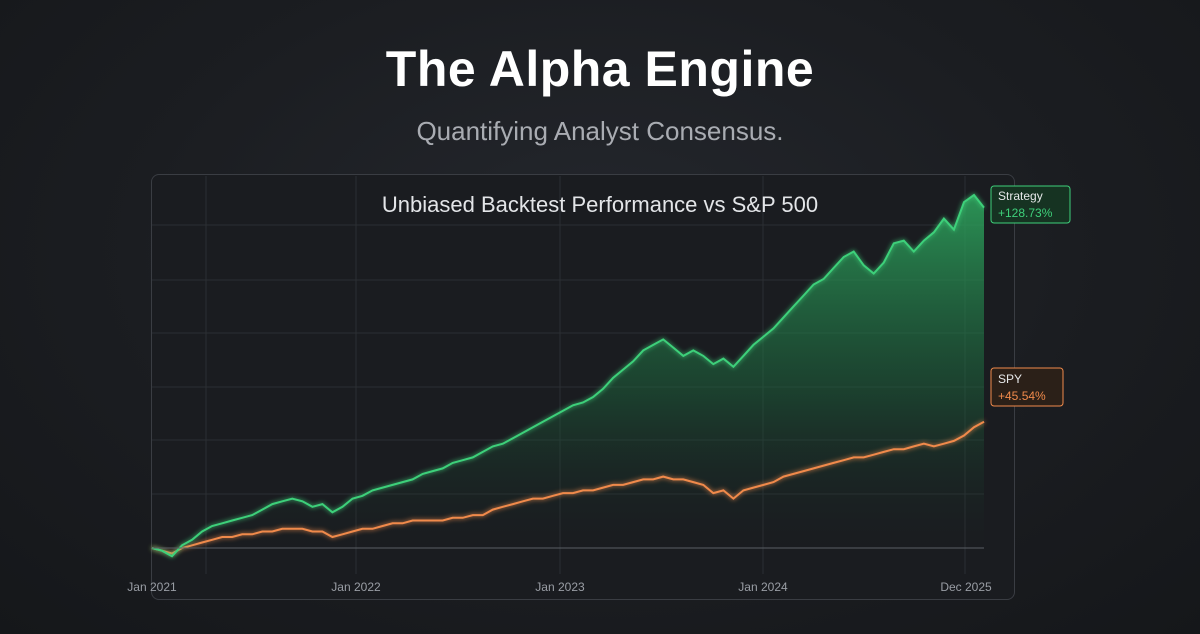 Image resolution: width=1200 pixels, height=634 pixels. Describe the element at coordinates (568, 487) in the screenshot. I see `spy-line` at that location.